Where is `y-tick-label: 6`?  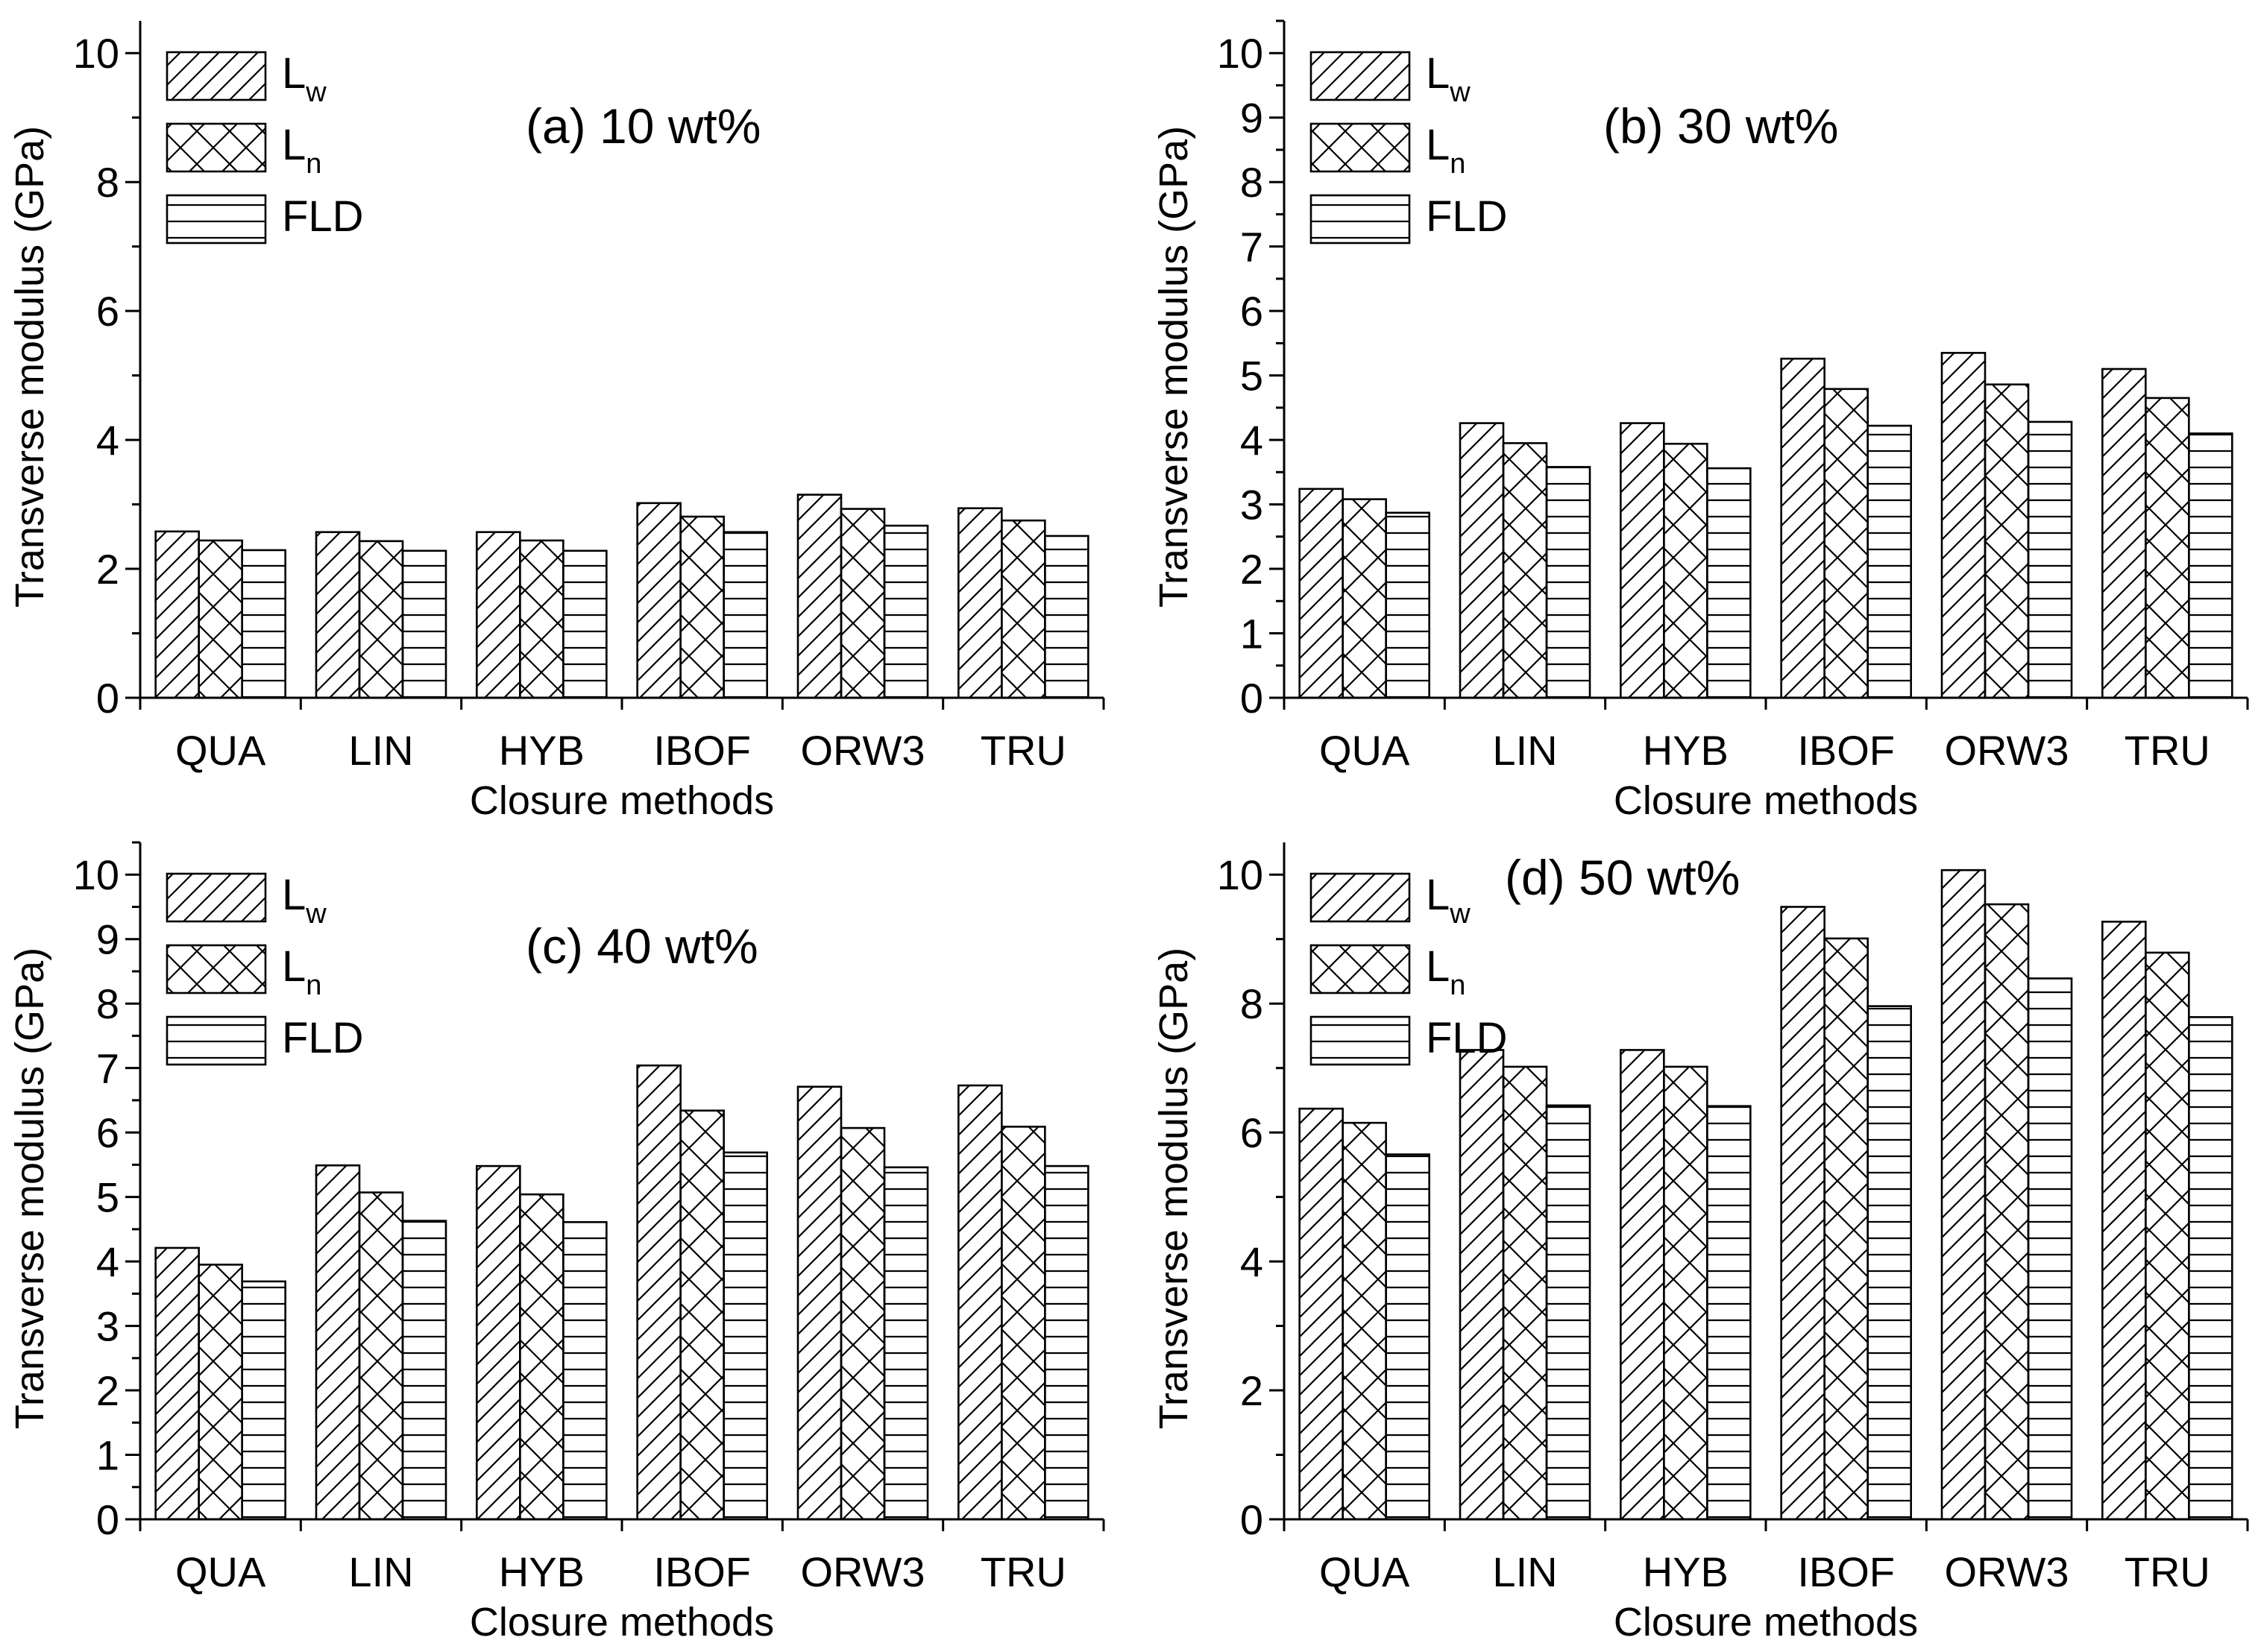 y-tick-label: 6 is located at coordinates (108, 312).